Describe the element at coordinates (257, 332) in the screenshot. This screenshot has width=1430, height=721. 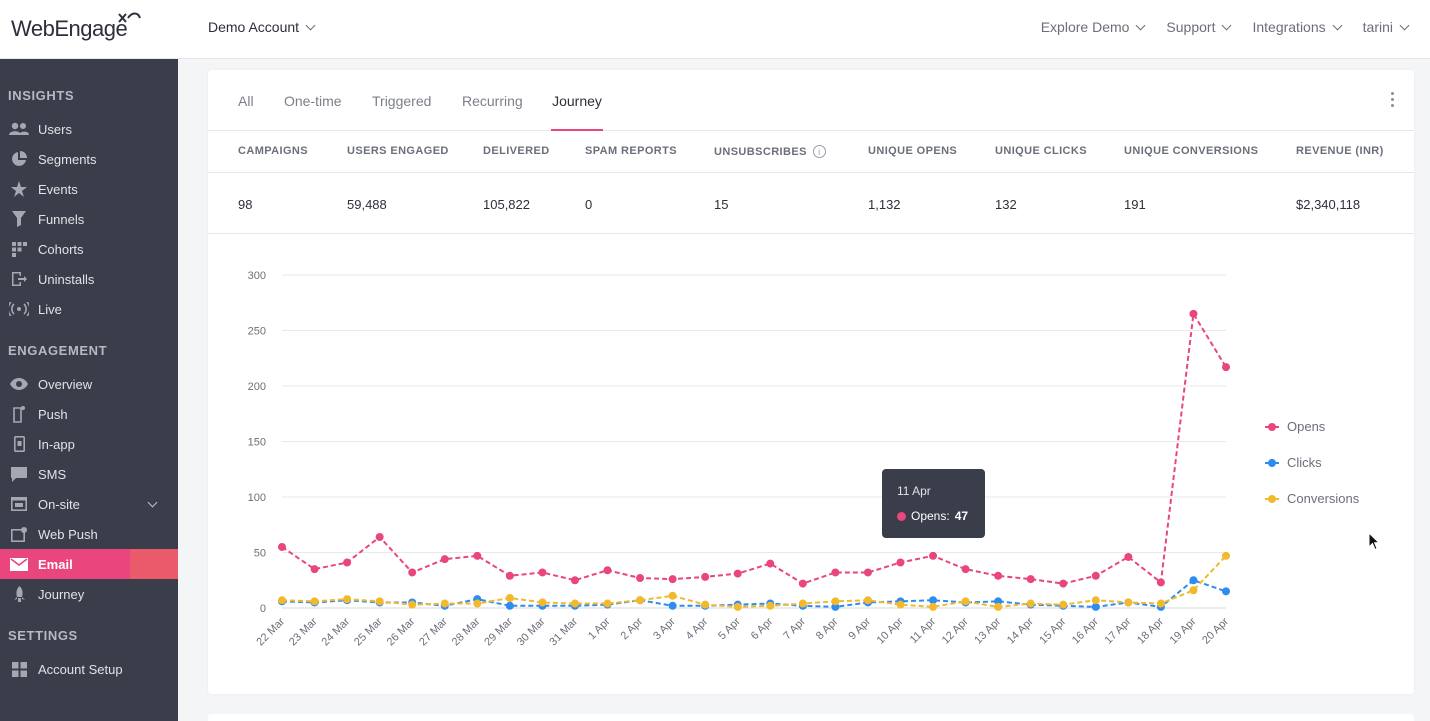
I see `y-tick-label: 250` at that location.